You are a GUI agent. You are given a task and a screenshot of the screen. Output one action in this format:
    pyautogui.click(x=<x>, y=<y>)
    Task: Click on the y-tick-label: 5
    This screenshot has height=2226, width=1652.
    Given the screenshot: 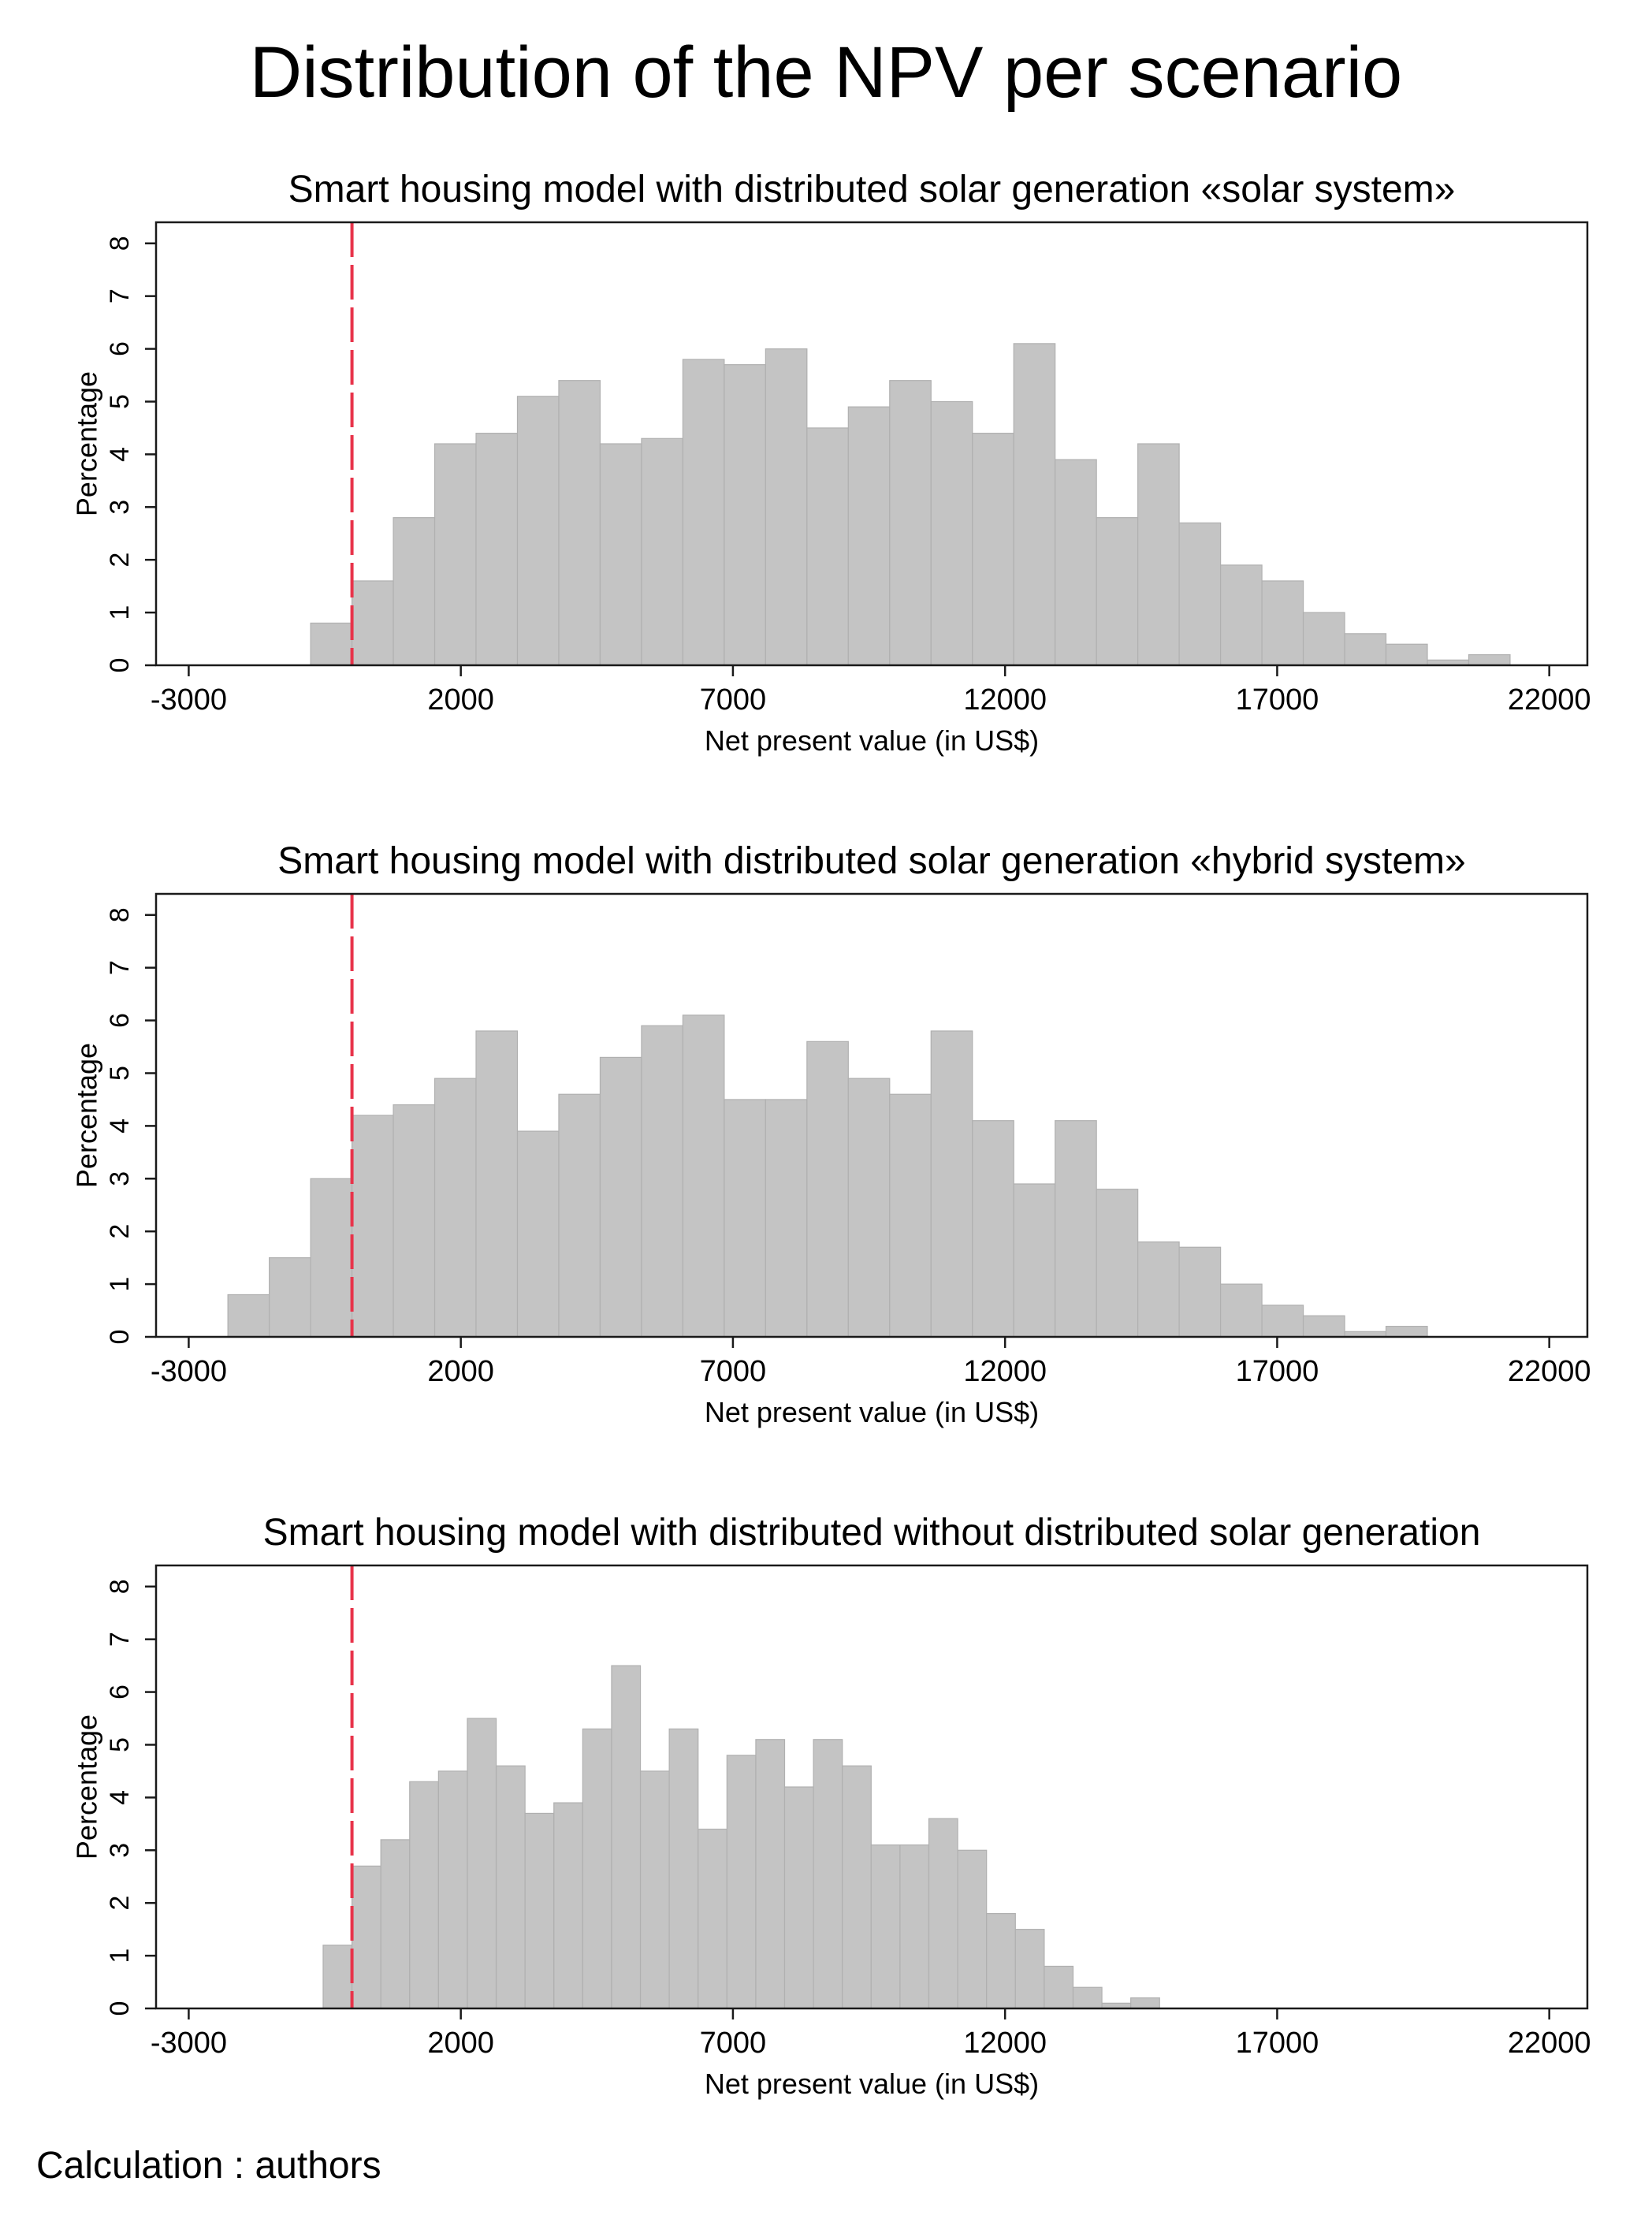 What is the action you would take?
    pyautogui.click(x=120, y=1073)
    